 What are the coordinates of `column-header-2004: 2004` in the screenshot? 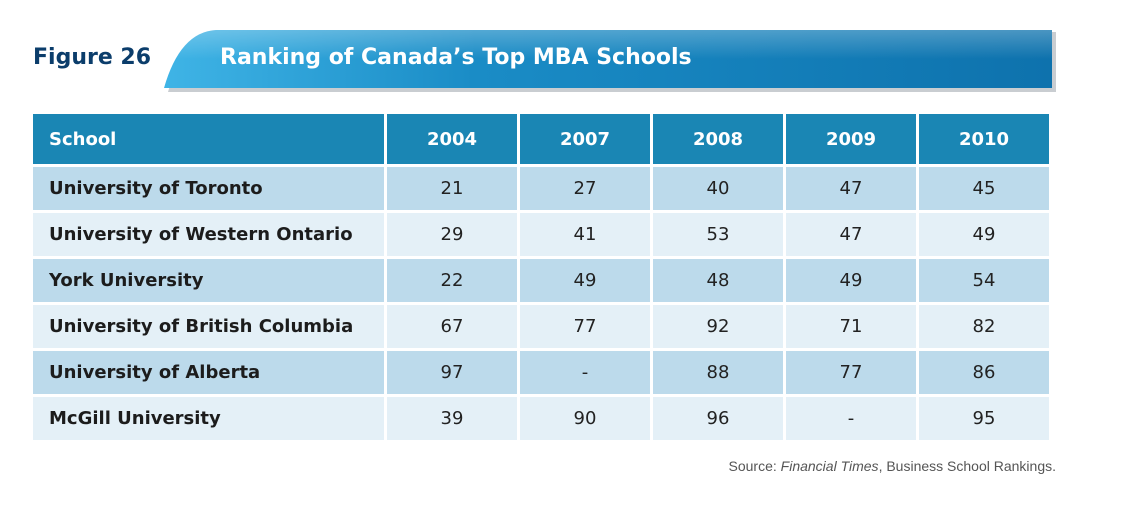 It's located at (452, 139).